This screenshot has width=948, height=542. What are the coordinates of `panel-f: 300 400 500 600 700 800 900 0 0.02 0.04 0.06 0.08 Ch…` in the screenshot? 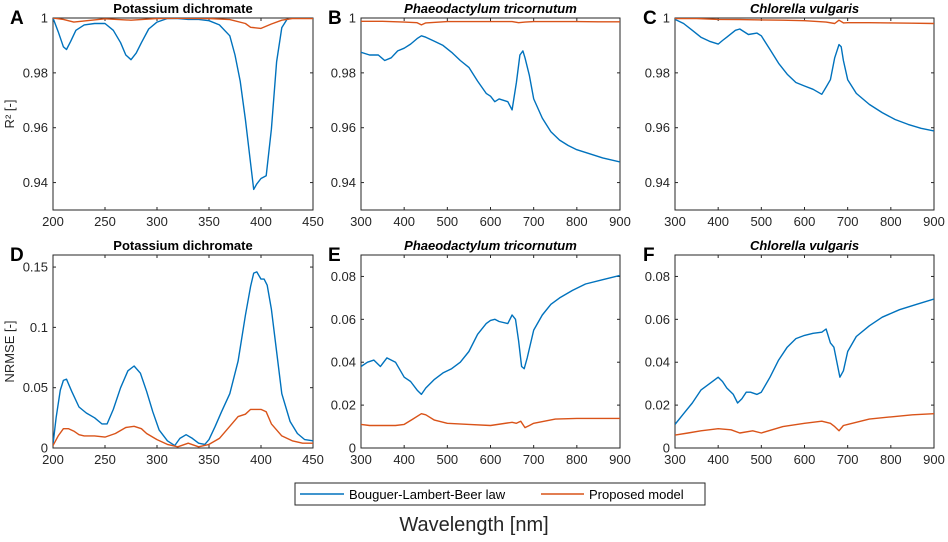 It's located at (794, 352).